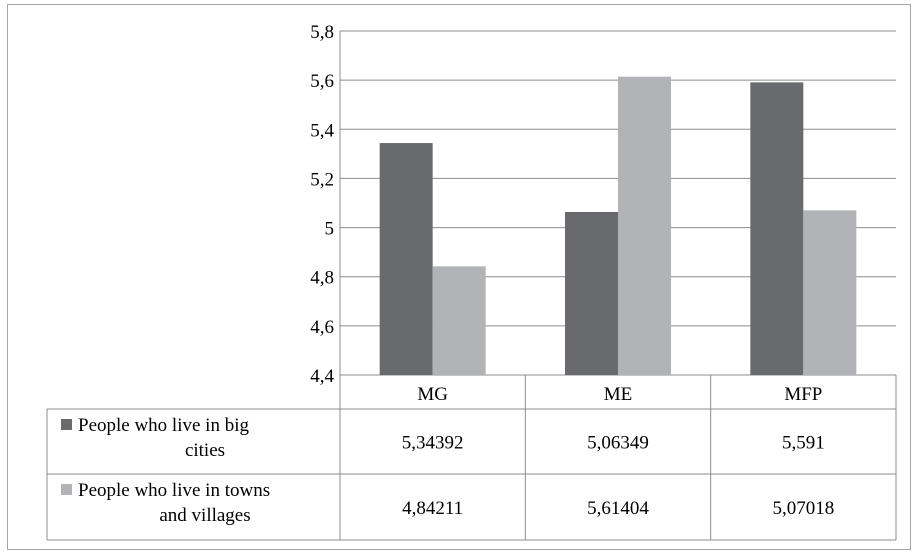  What do you see at coordinates (322, 179) in the screenshot?
I see `y-tick-label: 5,2` at bounding box center [322, 179].